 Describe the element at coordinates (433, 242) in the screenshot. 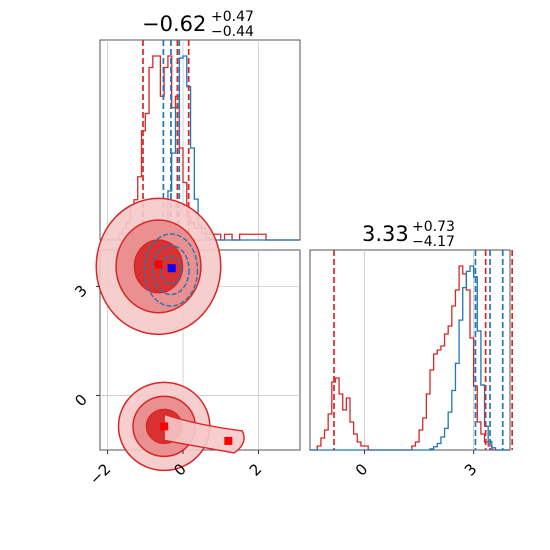

I see `title-param2-minus: −4.17` at that location.